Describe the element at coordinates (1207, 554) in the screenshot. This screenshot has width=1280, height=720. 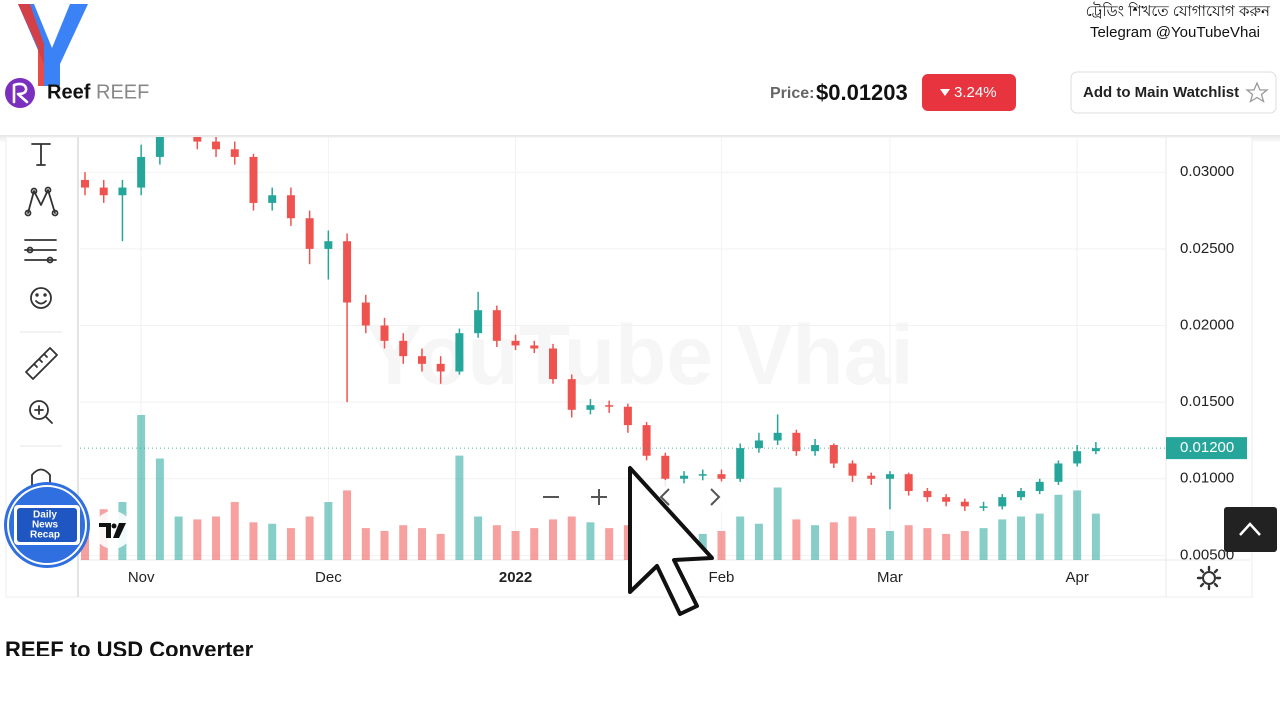
I see `y-tick-label: 0.00500` at that location.